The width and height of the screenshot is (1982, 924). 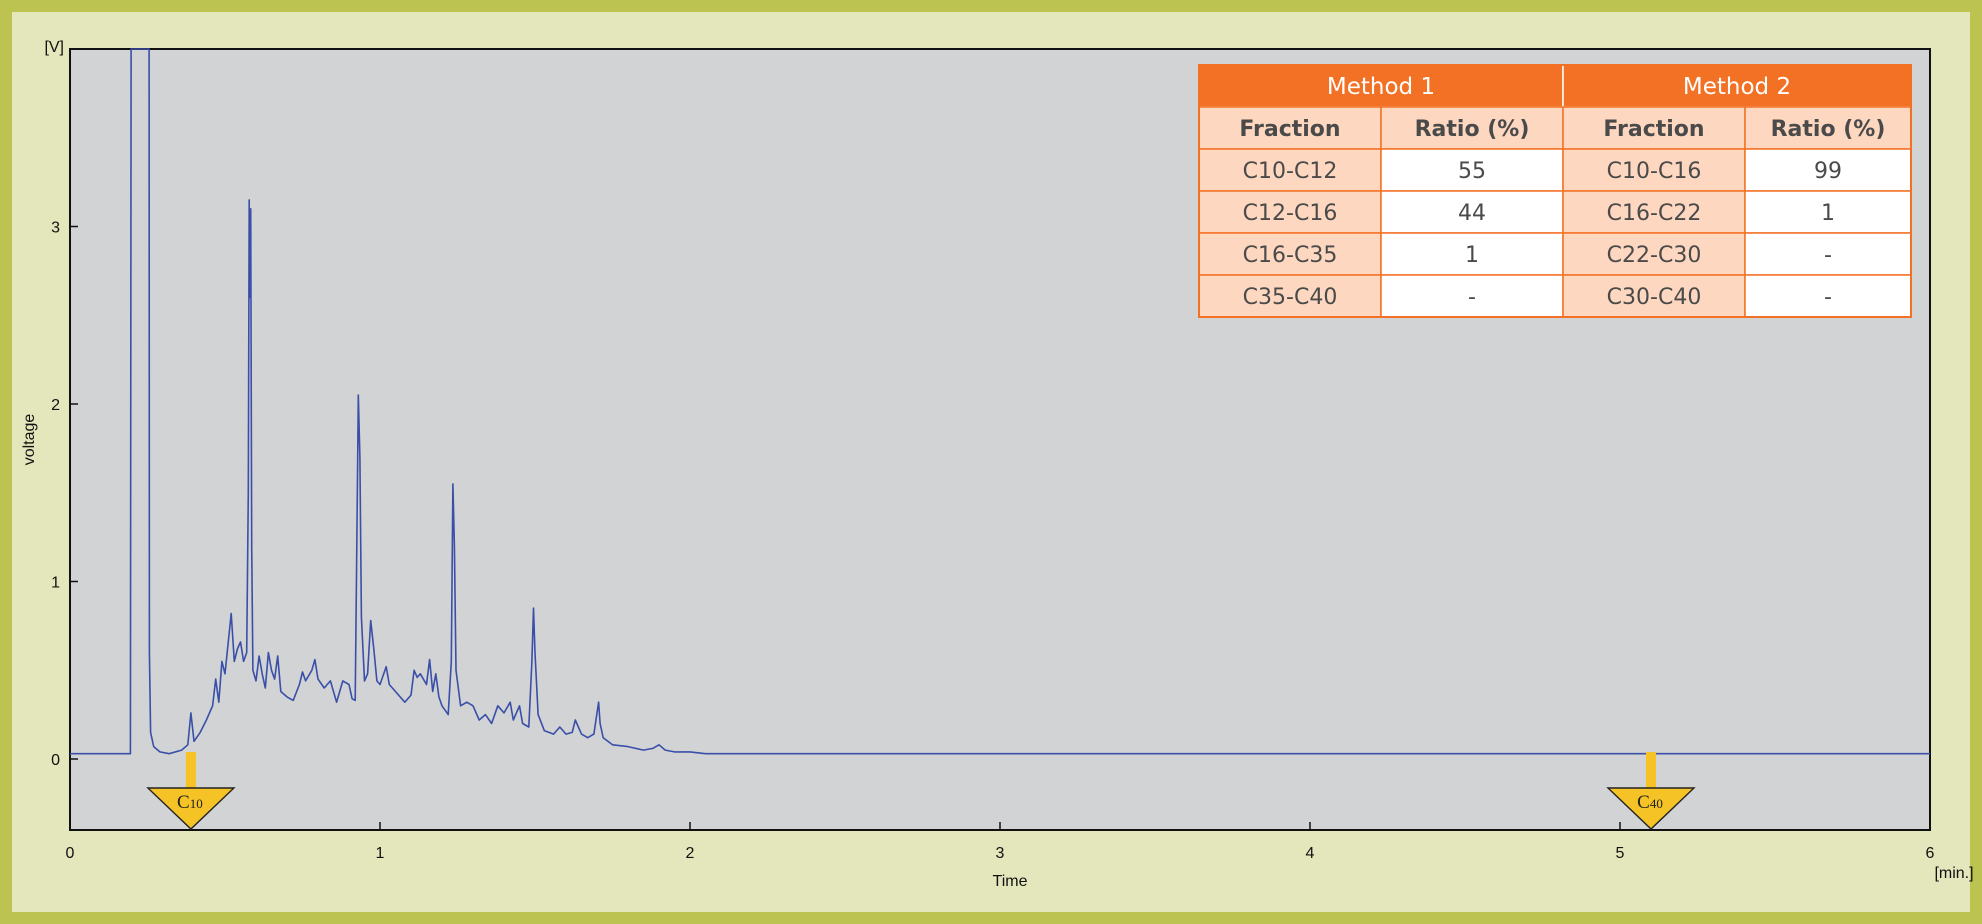 What do you see at coordinates (55, 405) in the screenshot?
I see `y-tick-label: 2` at bounding box center [55, 405].